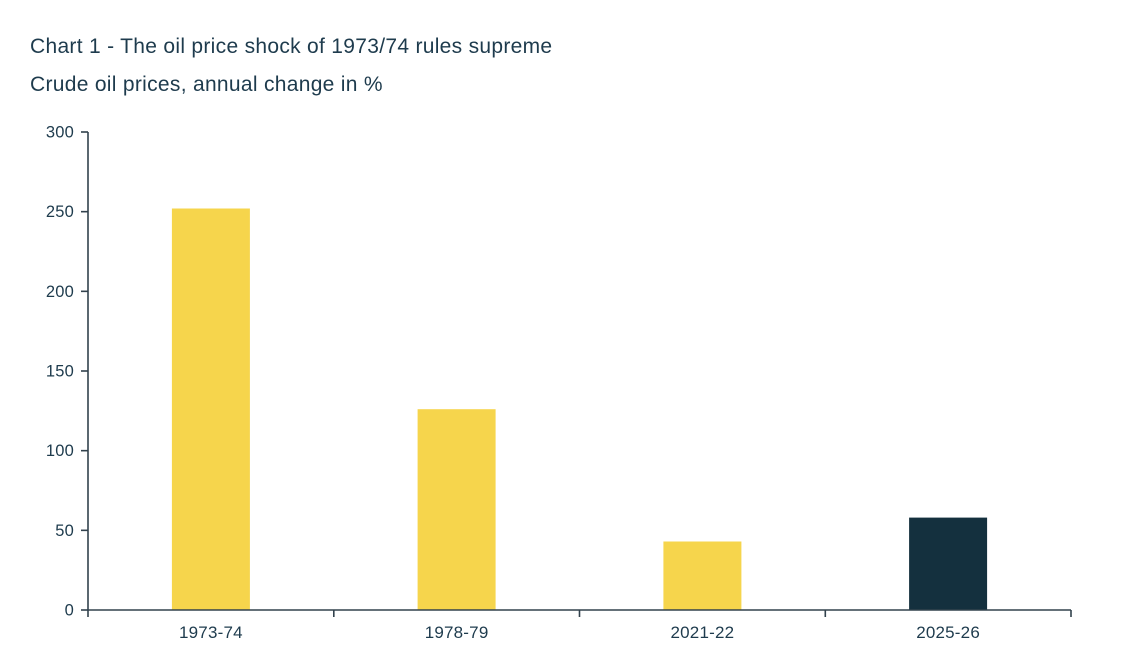 The width and height of the screenshot is (1146, 664). I want to click on y-tick-label: 250, so click(60, 212).